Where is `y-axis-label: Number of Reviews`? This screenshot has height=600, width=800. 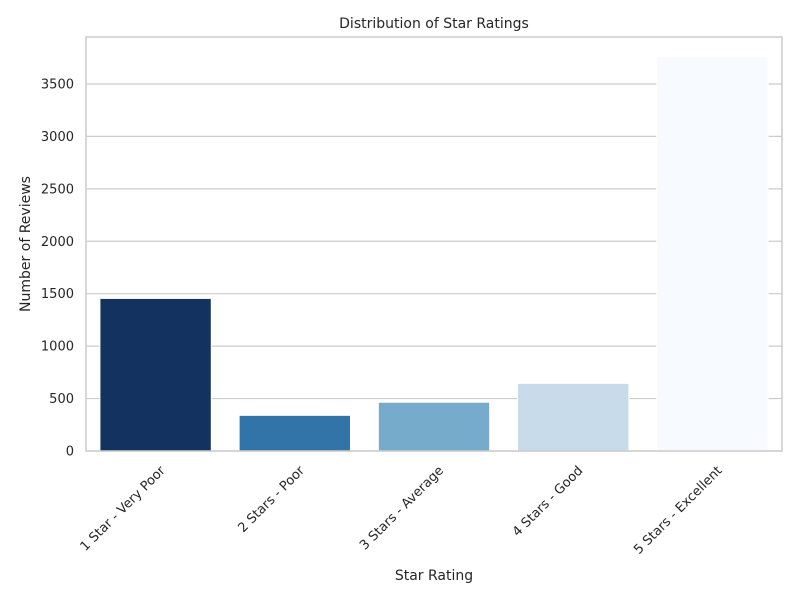
y-axis-label: Number of Reviews is located at coordinates (26, 244).